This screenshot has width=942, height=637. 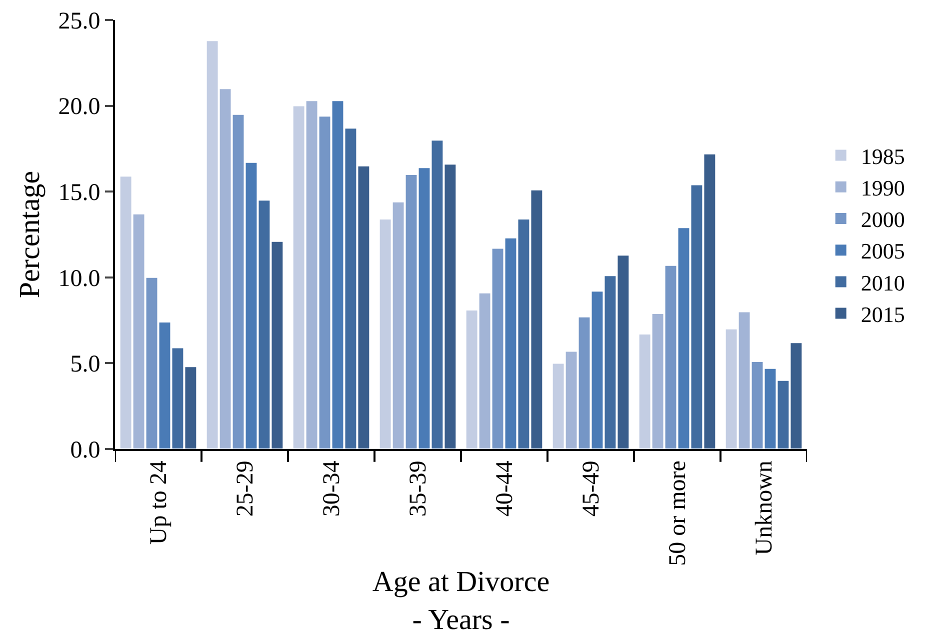 I want to click on legend-label: 2005, so click(x=882, y=251).